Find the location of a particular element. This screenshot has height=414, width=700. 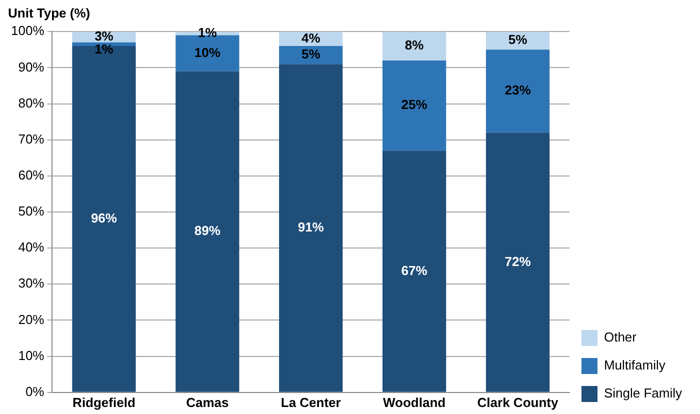

data-label: 8% is located at coordinates (414, 45).